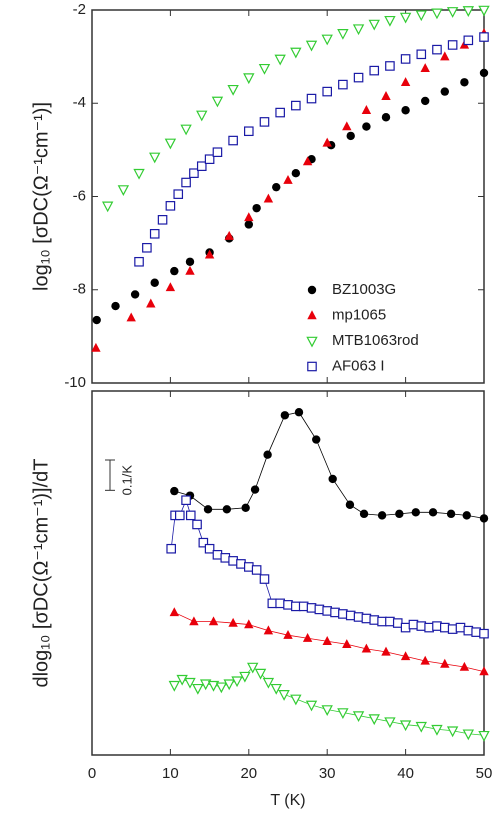 This screenshot has height=825, width=495. What do you see at coordinates (79, 102) in the screenshot?
I see `y-tick-label: -4` at bounding box center [79, 102].